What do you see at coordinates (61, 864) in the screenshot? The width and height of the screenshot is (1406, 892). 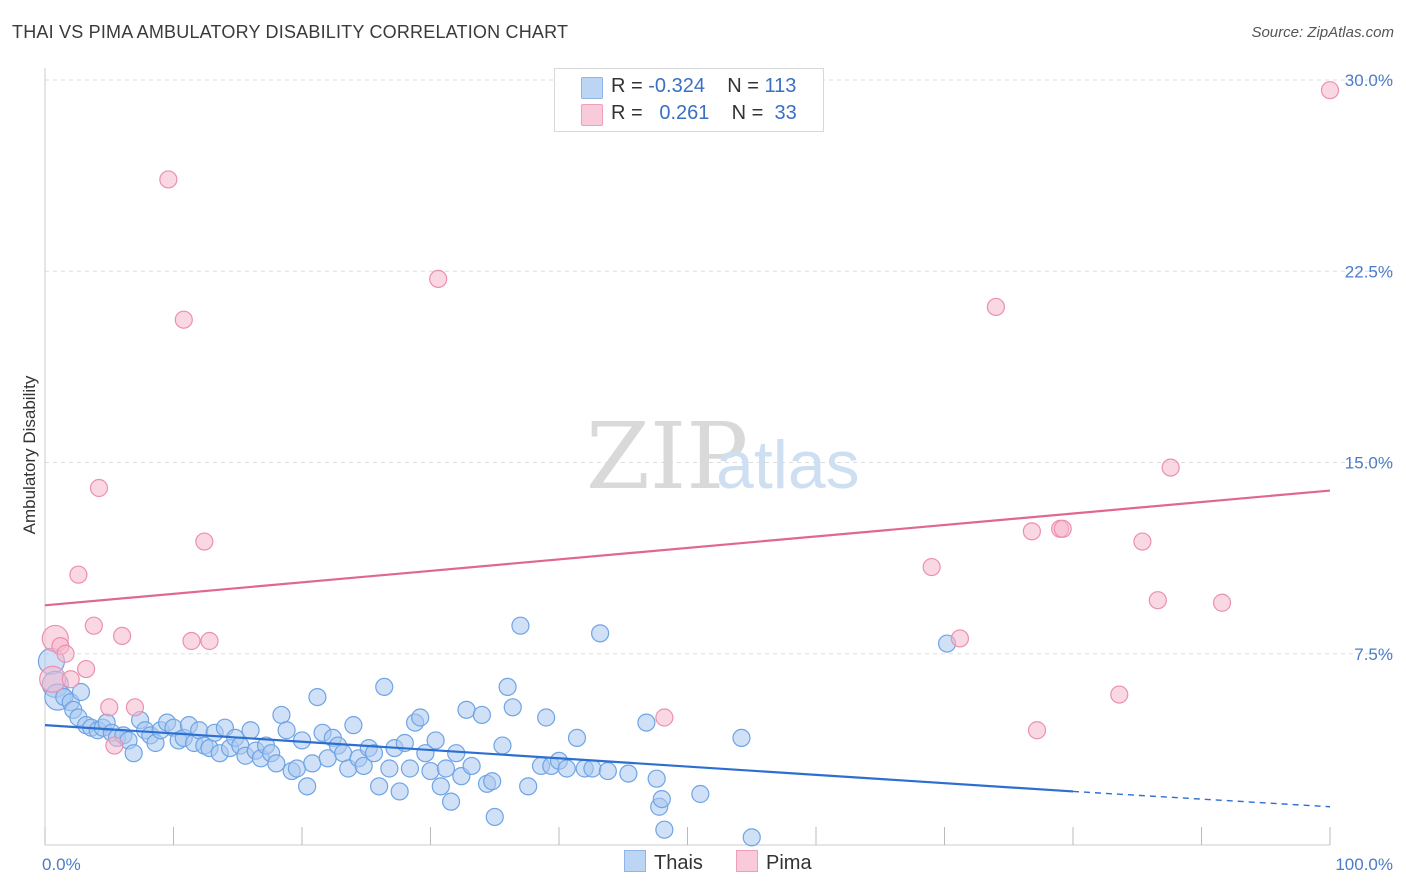 I see `x-tick-label-min: 0.0%` at bounding box center [61, 864].